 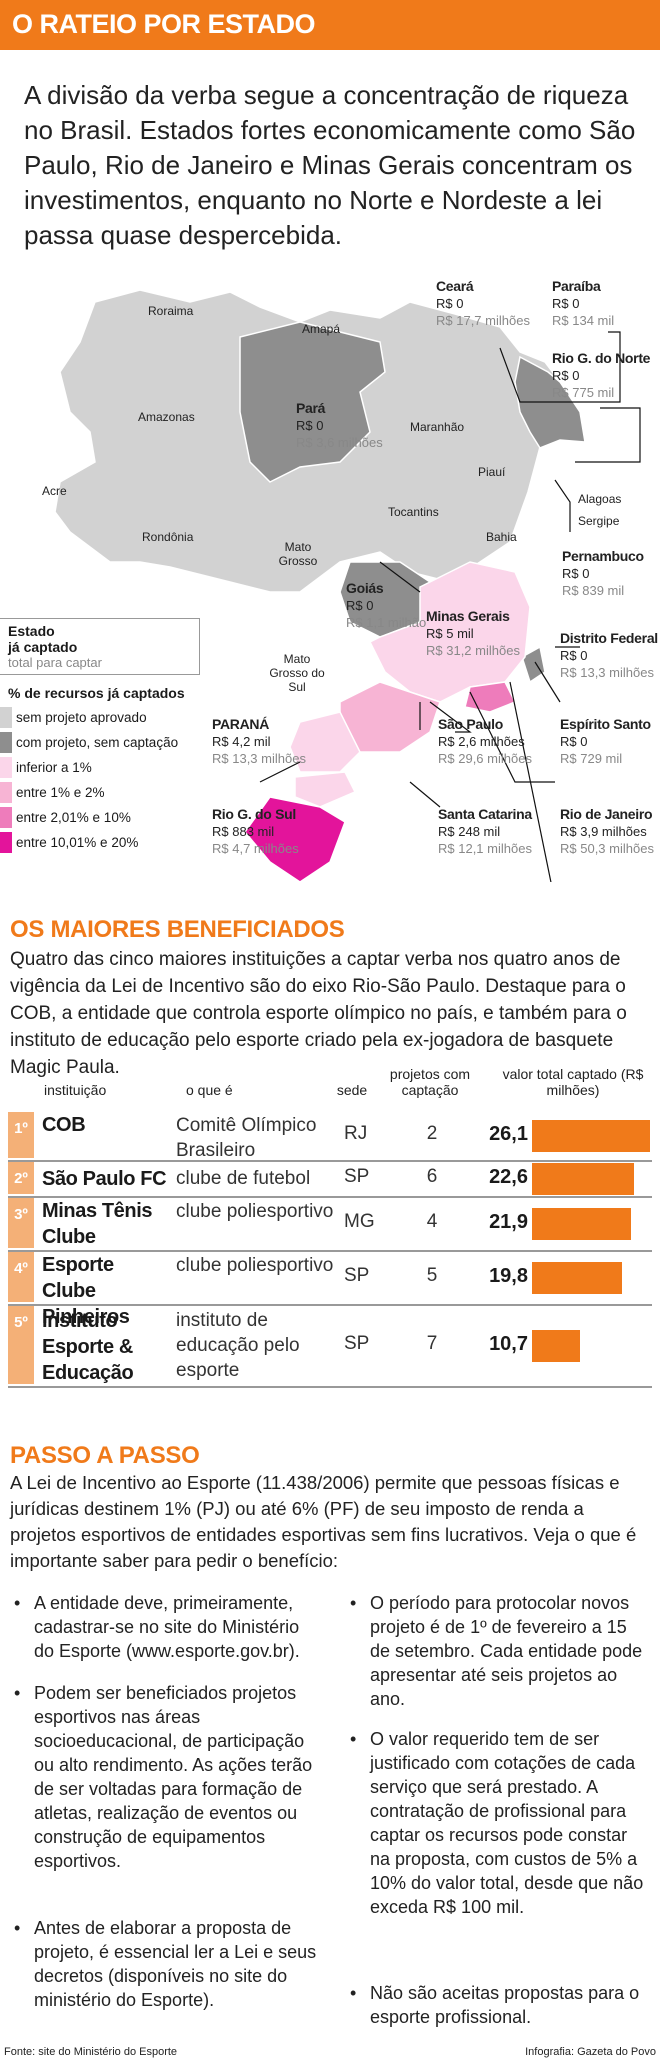 What do you see at coordinates (583, 303) in the screenshot?
I see `state-paraiba: Paraíba R$ 0 R$ 134 mil` at bounding box center [583, 303].